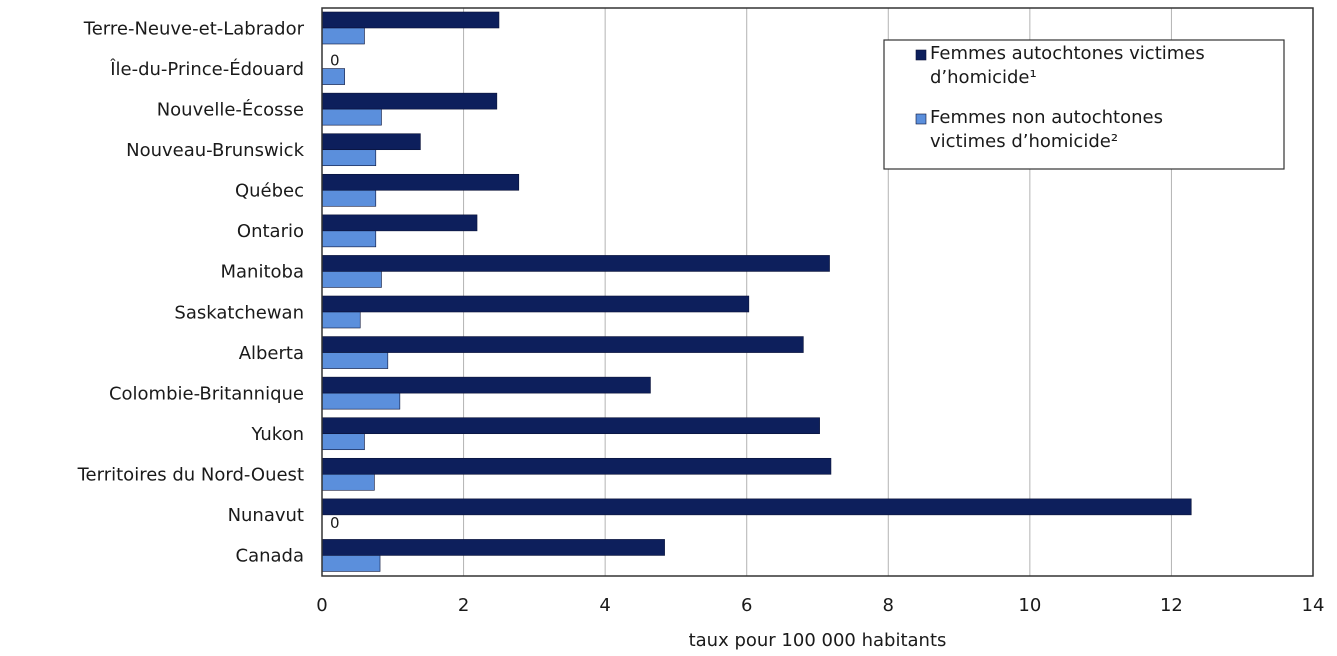 The width and height of the screenshot is (1337, 656). Describe the element at coordinates (820, 605) in the screenshot. I see `x-axis-tick-labels: 0 2 4 6 8 10 12 14` at that location.